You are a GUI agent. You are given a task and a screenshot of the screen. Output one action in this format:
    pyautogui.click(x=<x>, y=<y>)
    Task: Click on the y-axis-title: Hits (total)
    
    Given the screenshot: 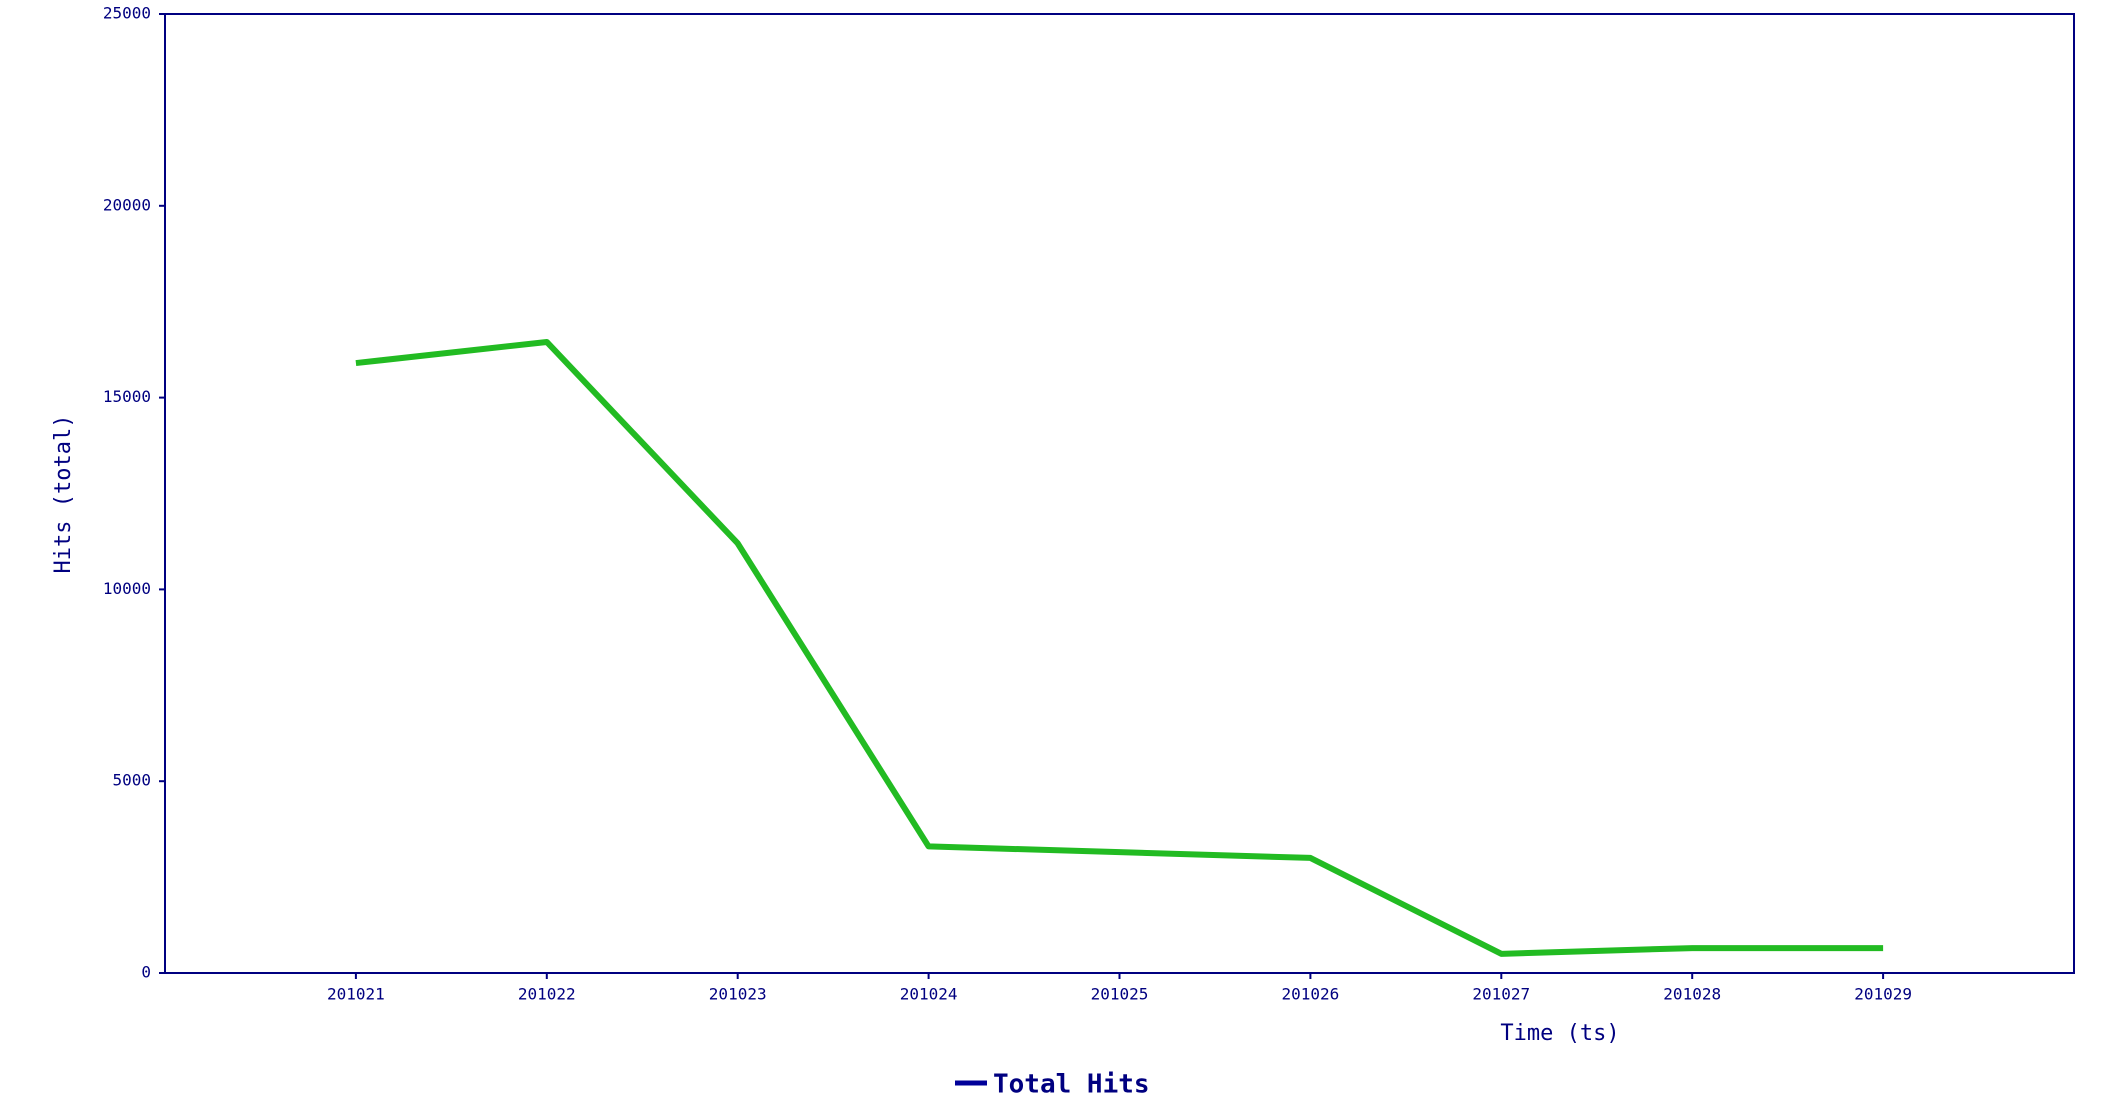 What is the action you would take?
    pyautogui.click(x=63, y=494)
    